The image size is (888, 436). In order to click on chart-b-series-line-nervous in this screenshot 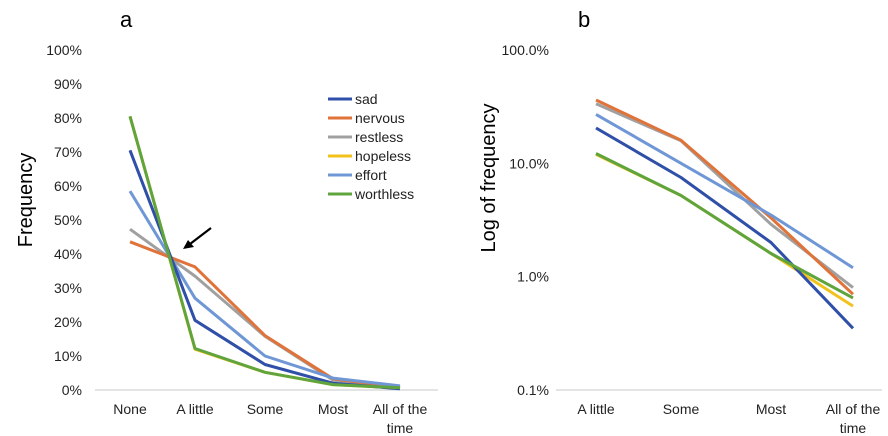, I will do `click(725, 197)`.